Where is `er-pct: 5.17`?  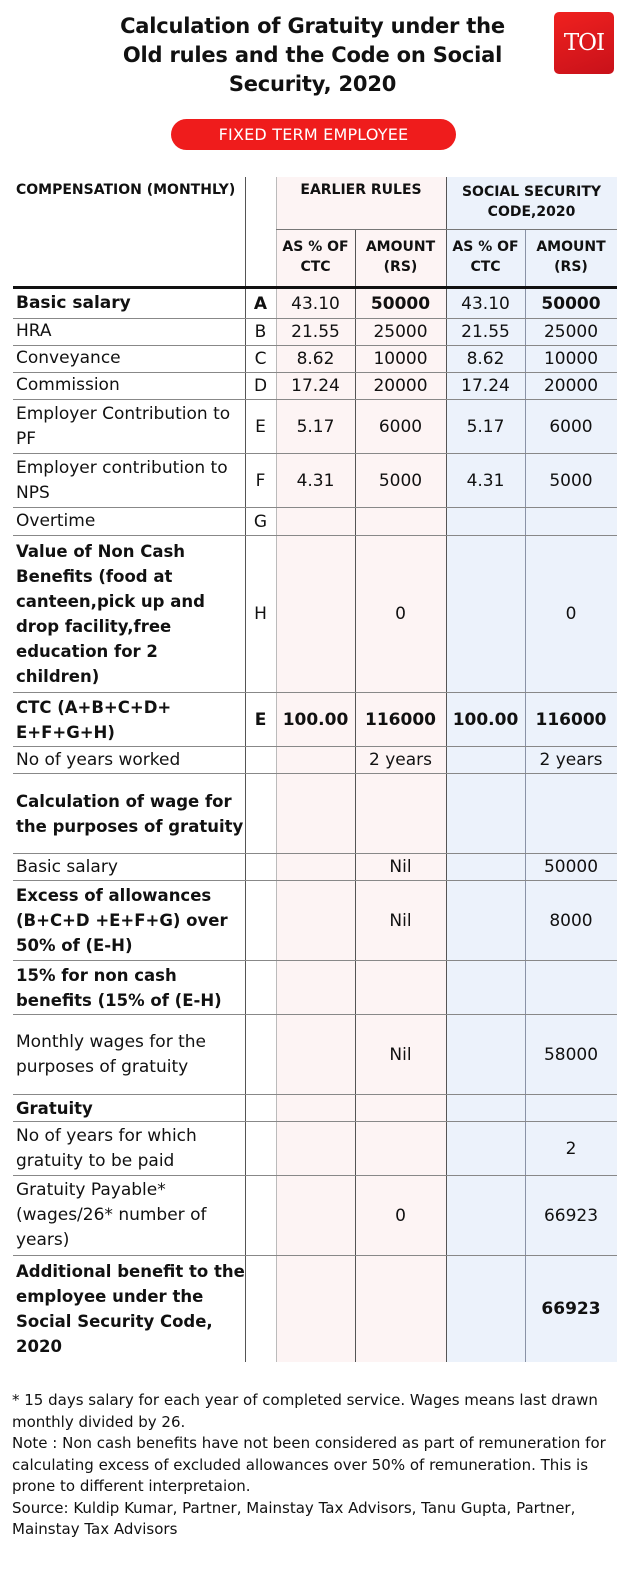
er-pct: 5.17 is located at coordinates (315, 426).